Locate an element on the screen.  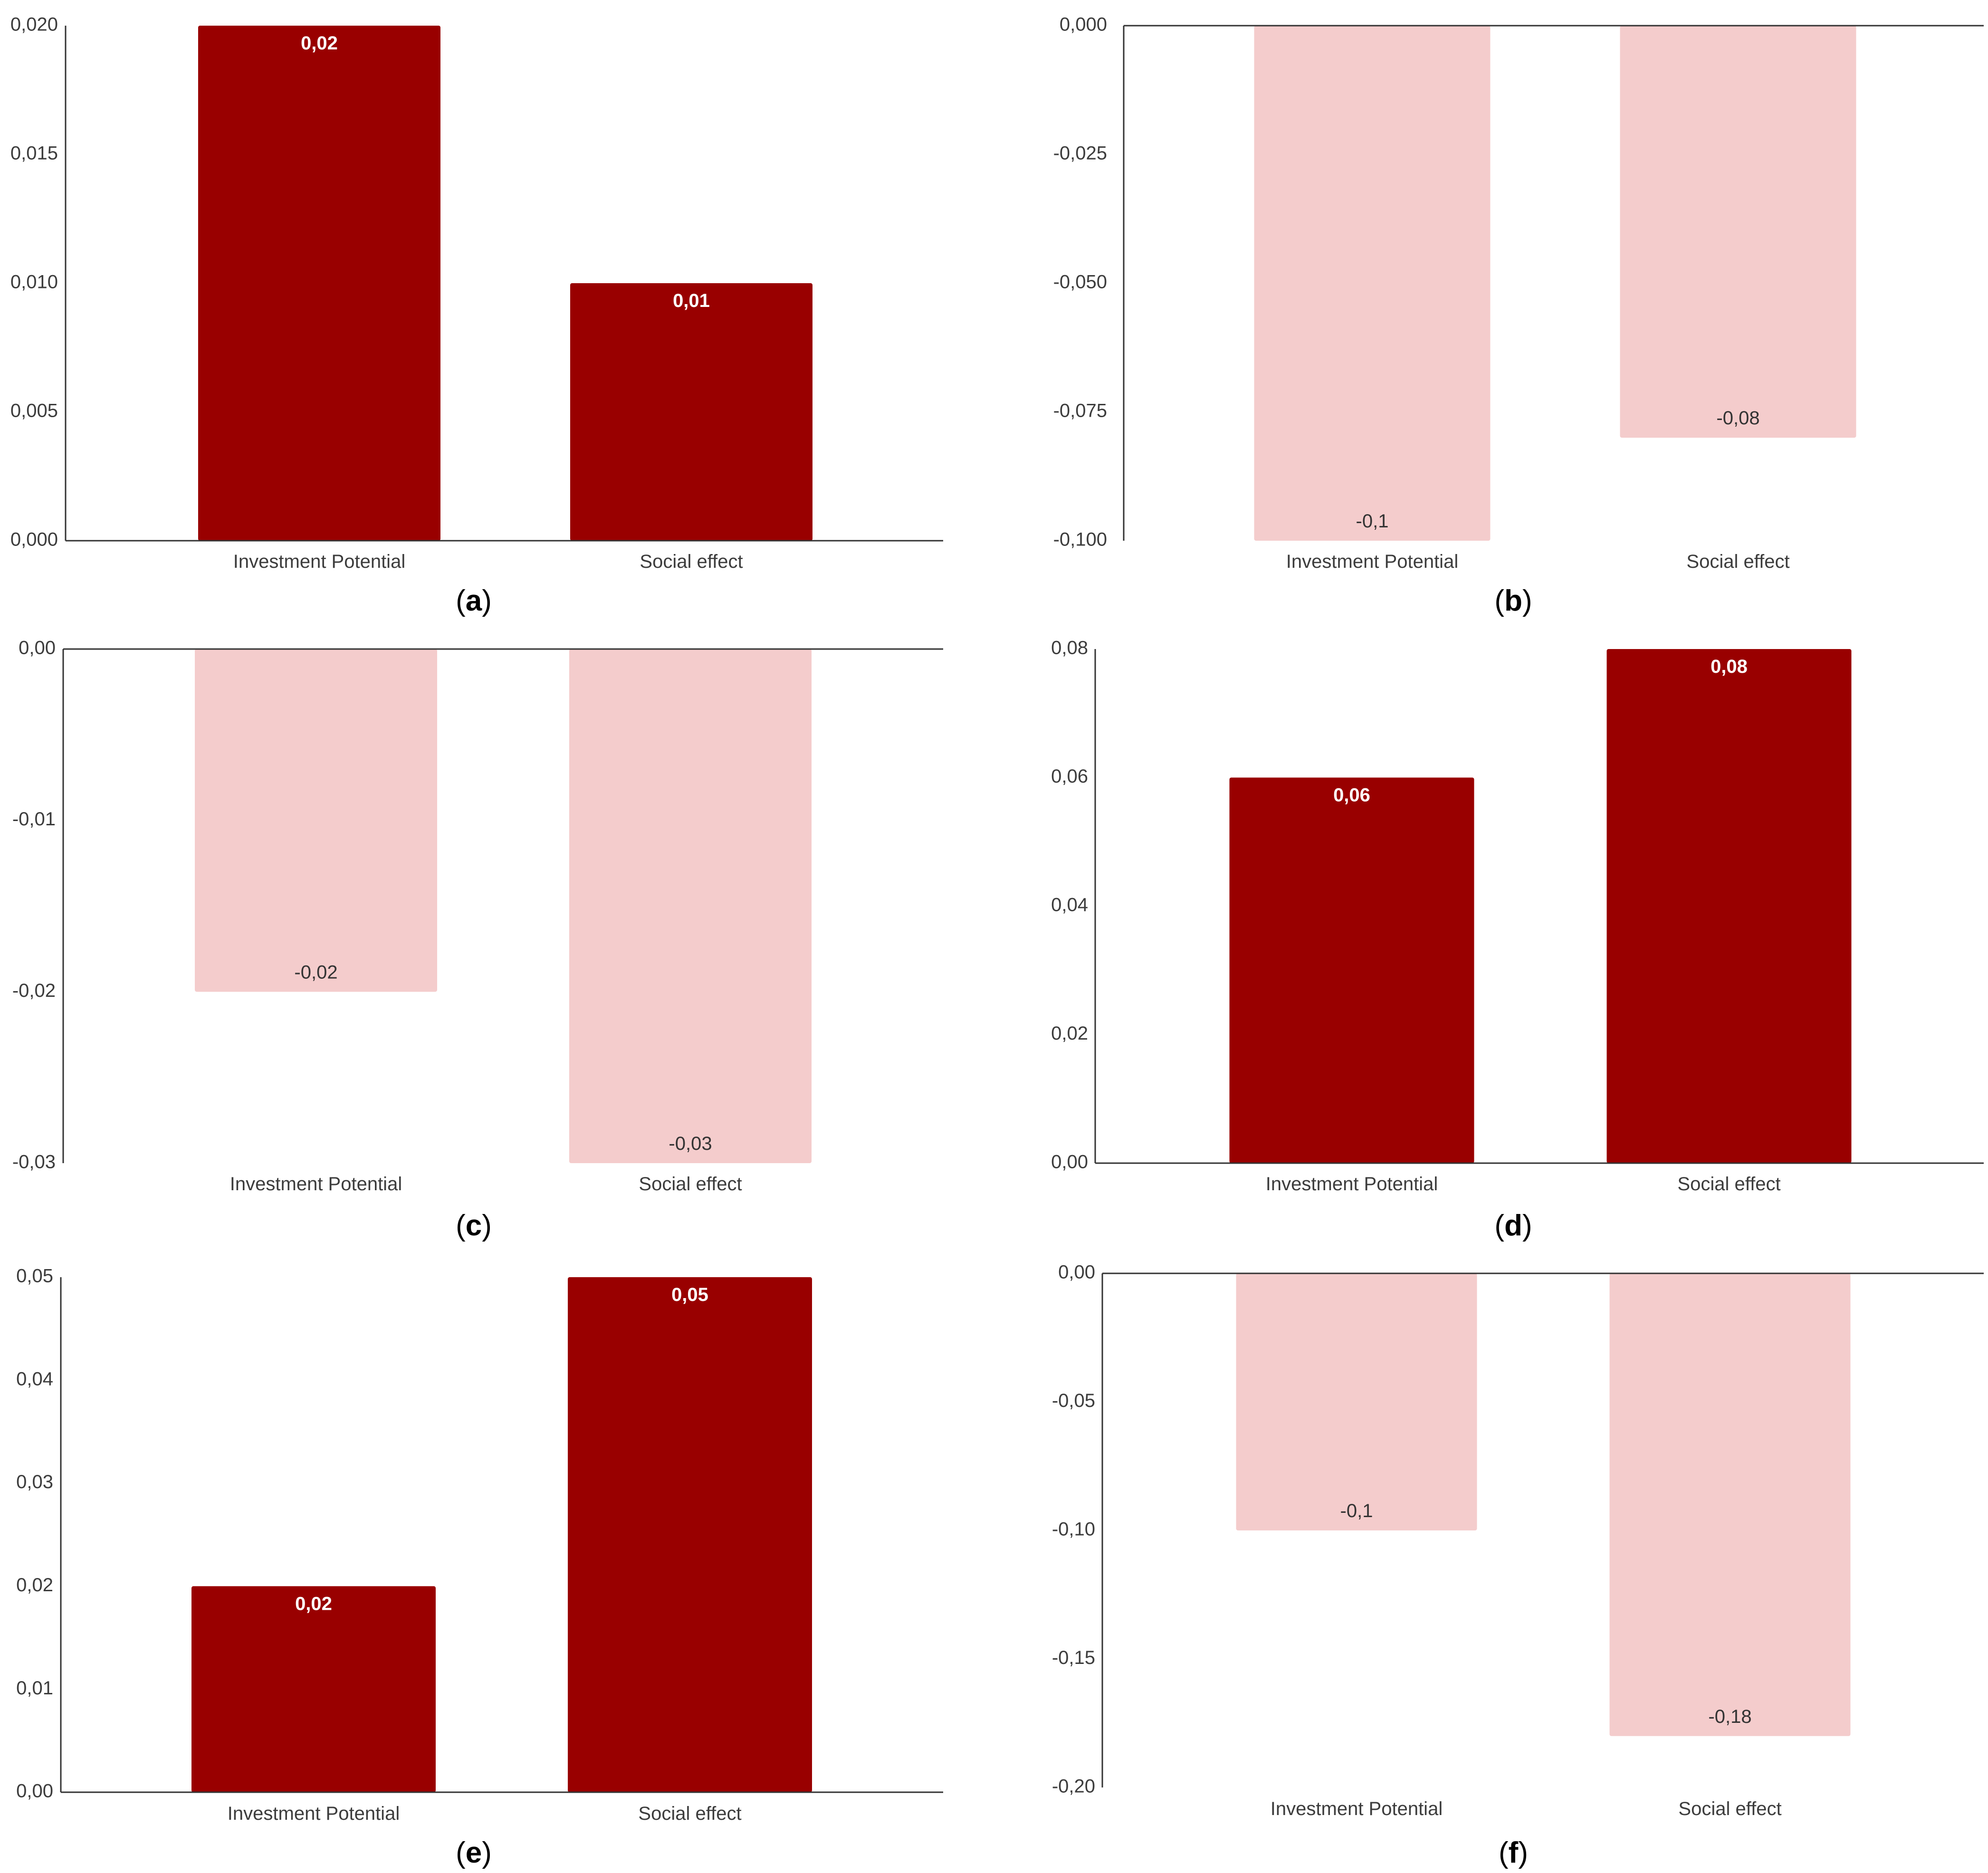
bar-b-investment-potential is located at coordinates (1372, 283).